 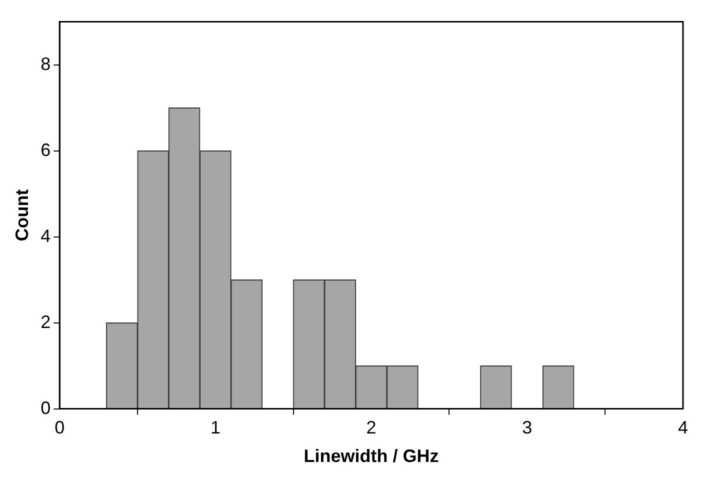 I want to click on x-tick-label: 1, so click(x=215, y=428).